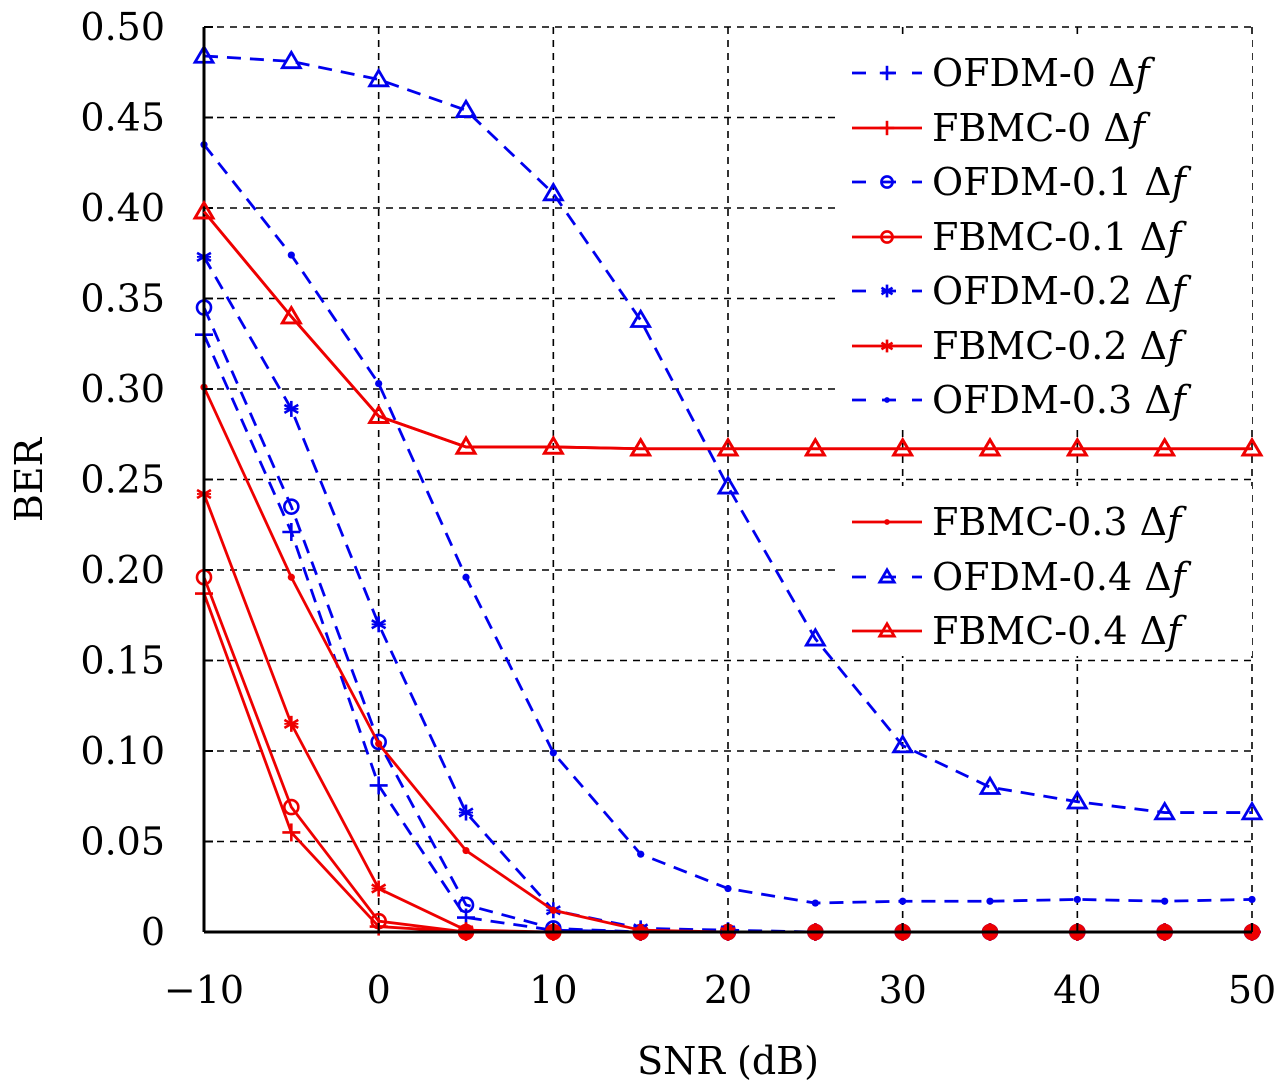 Image resolution: width=1280 pixels, height=1089 pixels. I want to click on x-tick-label: −10, so click(204, 990).